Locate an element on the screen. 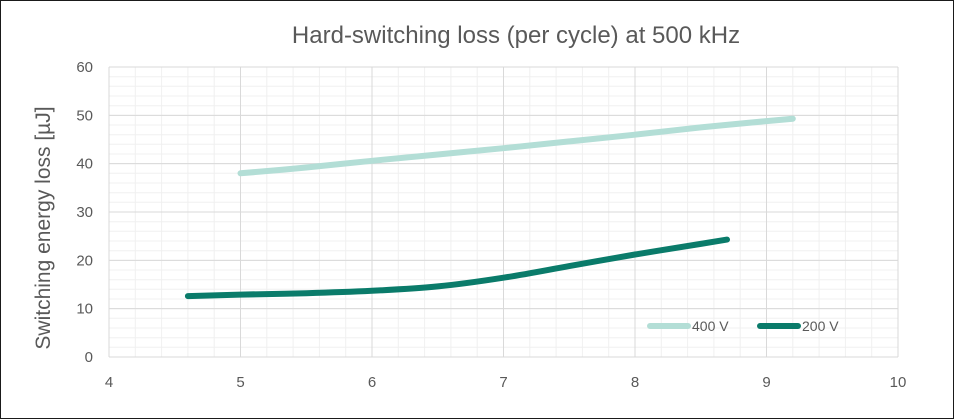 Image resolution: width=954 pixels, height=419 pixels. x-tick-label: 5 is located at coordinates (240, 382).